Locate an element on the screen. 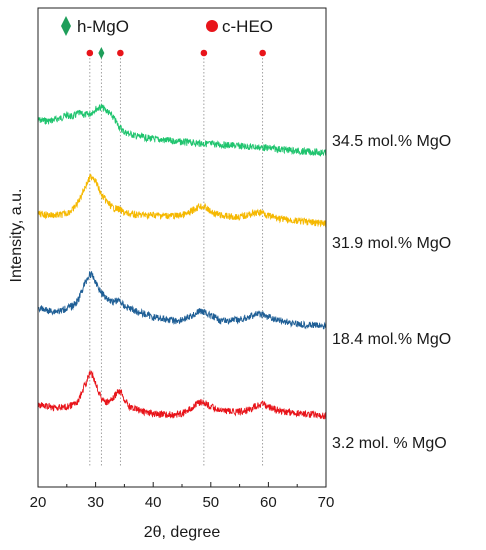 The height and width of the screenshot is (550, 486). x-axis-label: 2θ, degree is located at coordinates (182, 532).